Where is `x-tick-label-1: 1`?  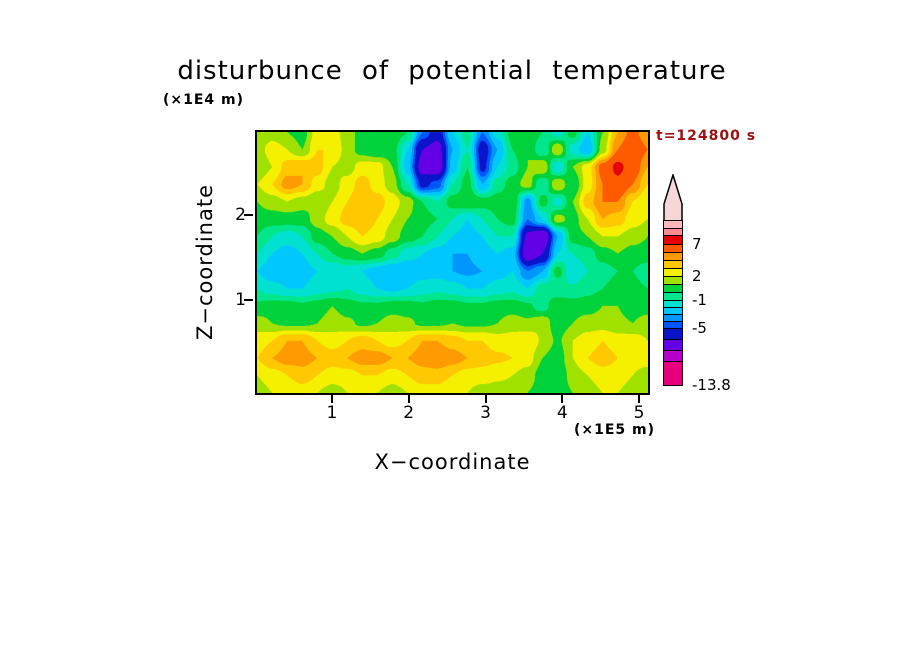
x-tick-label-1: 1 is located at coordinates (332, 413).